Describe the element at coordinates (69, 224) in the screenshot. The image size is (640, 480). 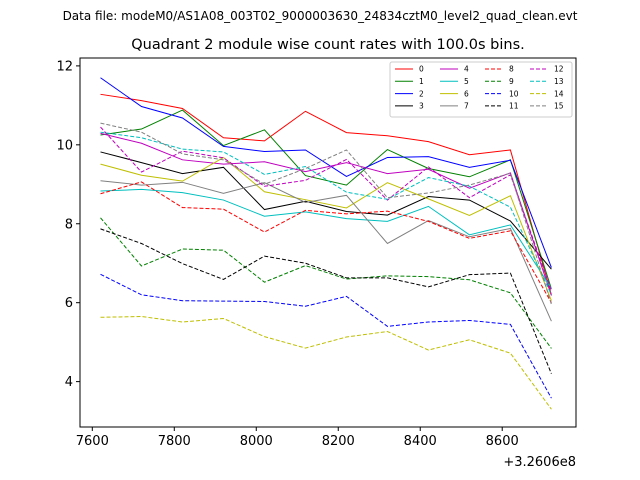
I see `y-tick-label-8: 8` at that location.